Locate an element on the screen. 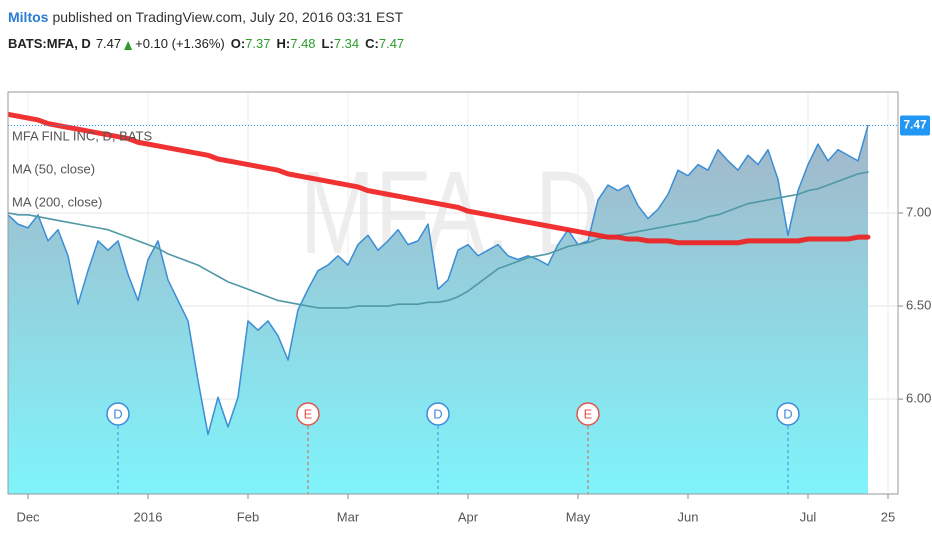 Image resolution: width=932 pixels, height=550 pixels. symbol: BATS:MFA, D is located at coordinates (49, 43).